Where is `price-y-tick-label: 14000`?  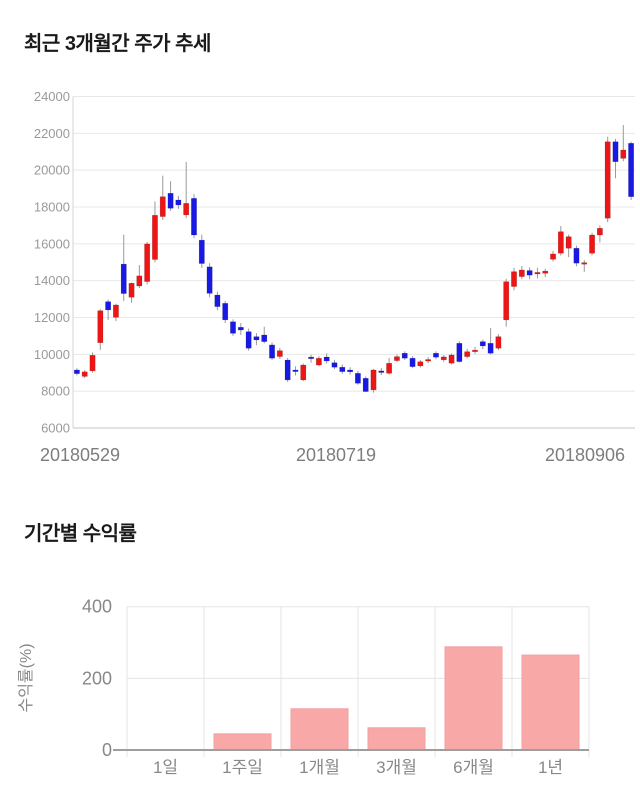 price-y-tick-label: 14000 is located at coordinates (52, 280).